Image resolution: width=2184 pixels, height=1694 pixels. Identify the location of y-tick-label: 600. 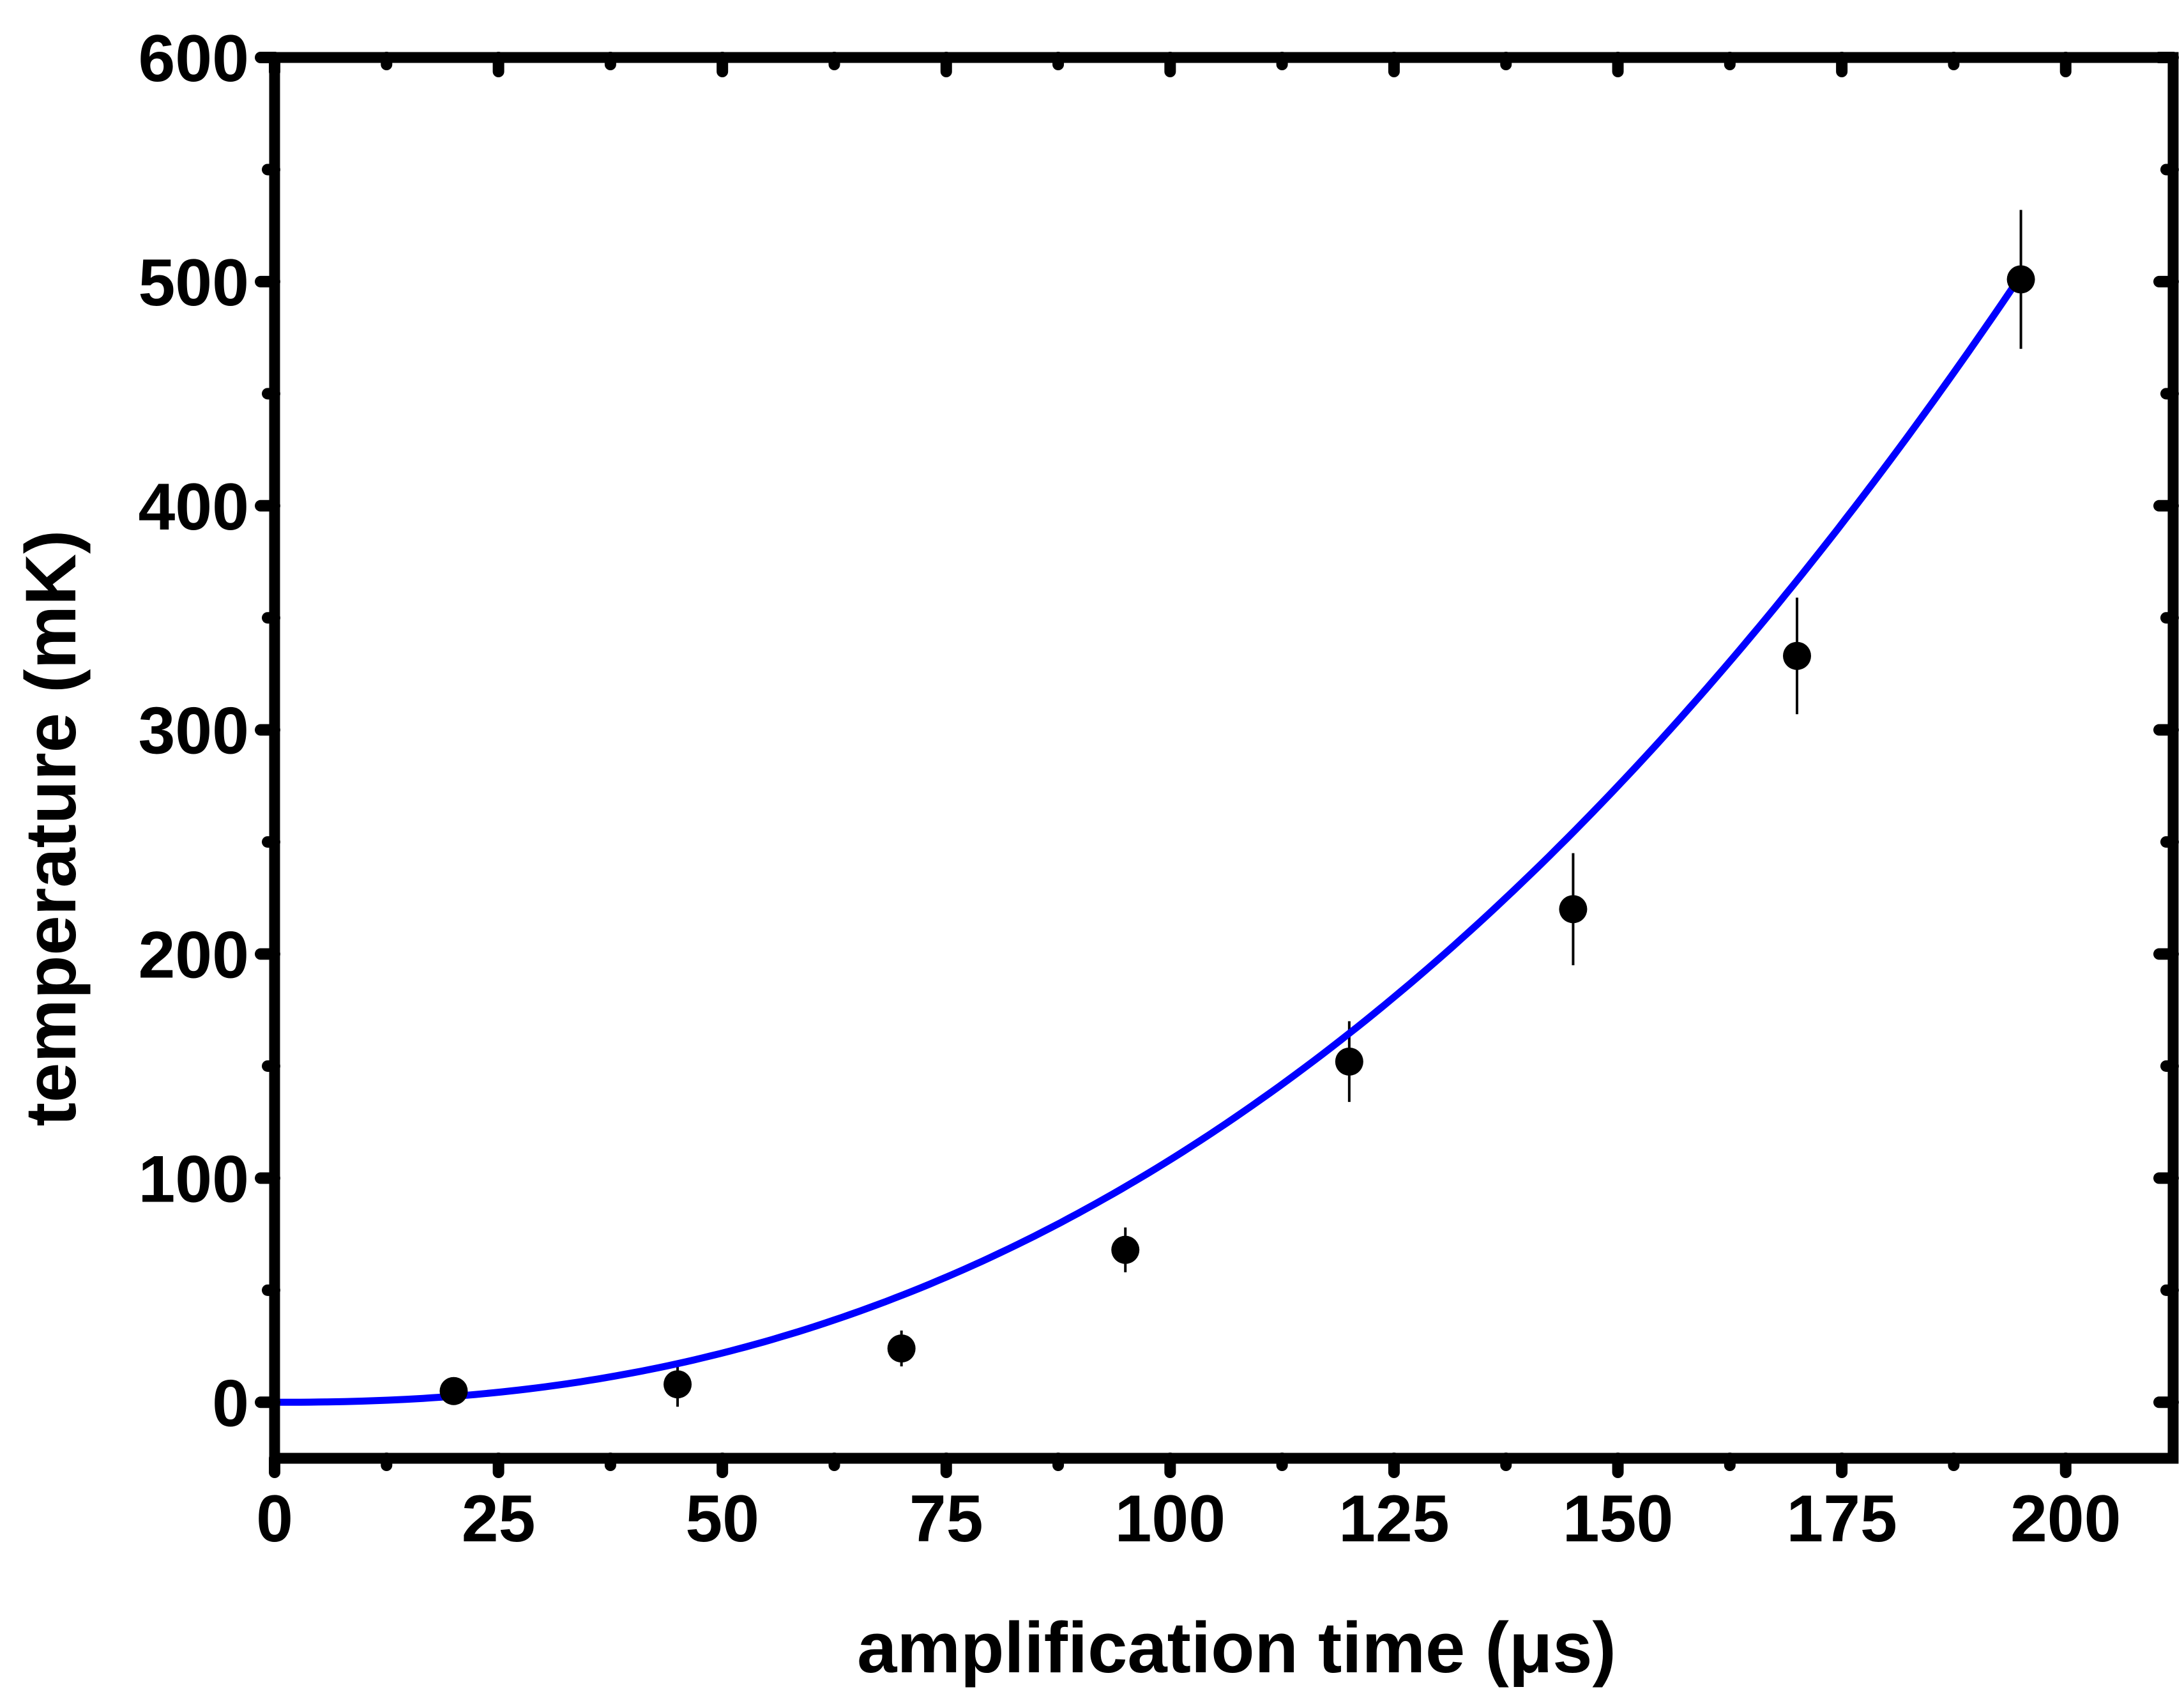
(193, 59).